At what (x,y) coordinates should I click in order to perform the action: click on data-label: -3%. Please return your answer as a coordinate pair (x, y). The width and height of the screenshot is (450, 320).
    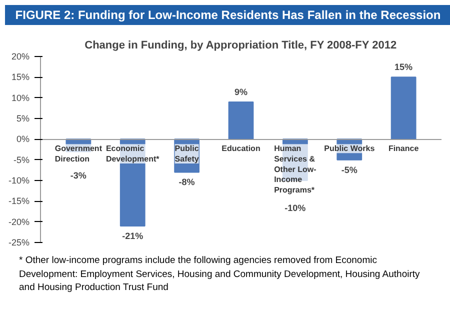
    Looking at the image, I should click on (78, 175).